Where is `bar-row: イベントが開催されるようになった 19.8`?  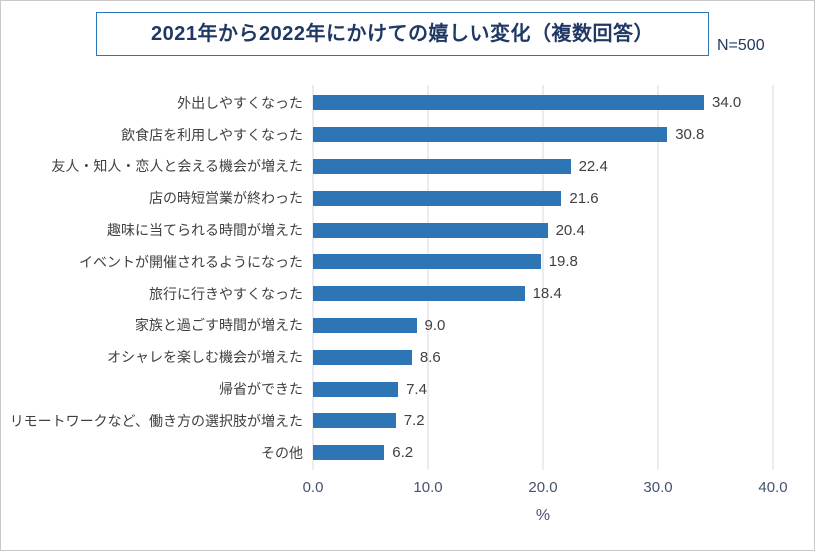
bar-row: イベントが開催されるようになった 19.8 is located at coordinates (407, 262).